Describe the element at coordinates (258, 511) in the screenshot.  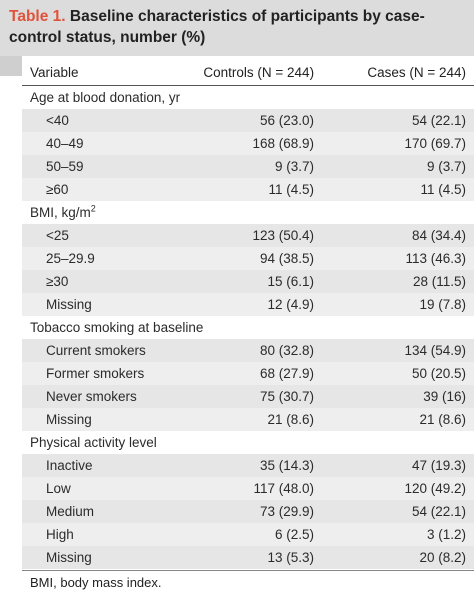
I see `controls-value: 73 (29.9)` at that location.